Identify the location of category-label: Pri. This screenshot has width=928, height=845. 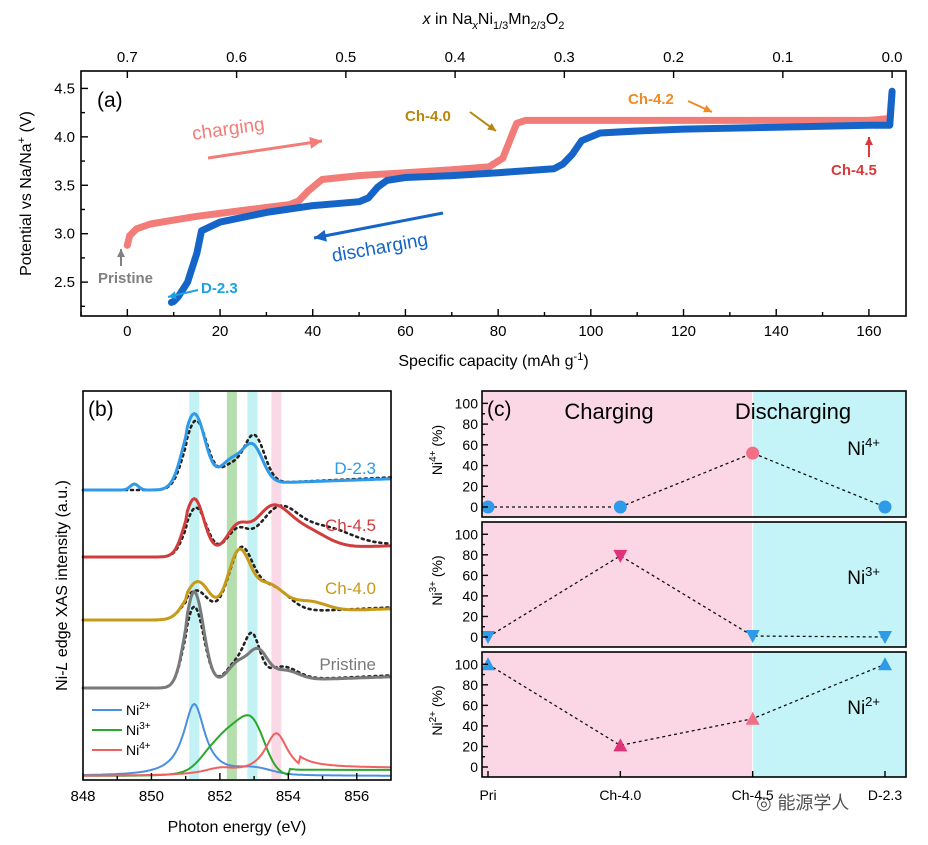
(487, 795).